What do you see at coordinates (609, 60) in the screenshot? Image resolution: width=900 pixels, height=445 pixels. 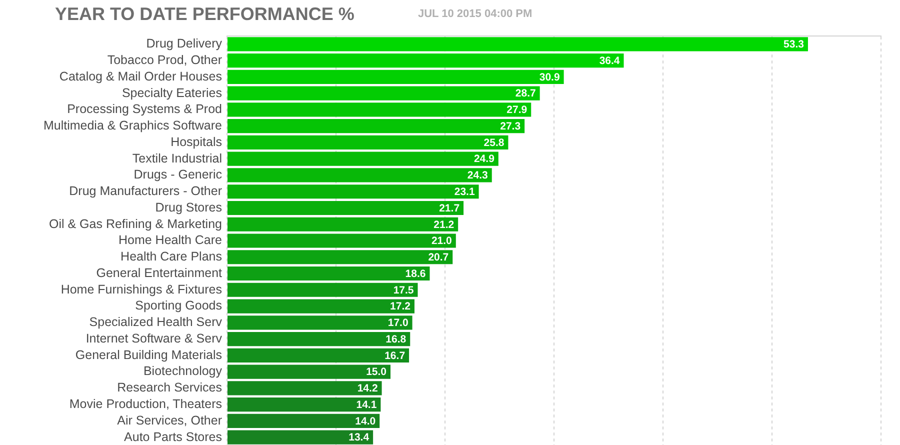 I see `data-label: 36.4` at bounding box center [609, 60].